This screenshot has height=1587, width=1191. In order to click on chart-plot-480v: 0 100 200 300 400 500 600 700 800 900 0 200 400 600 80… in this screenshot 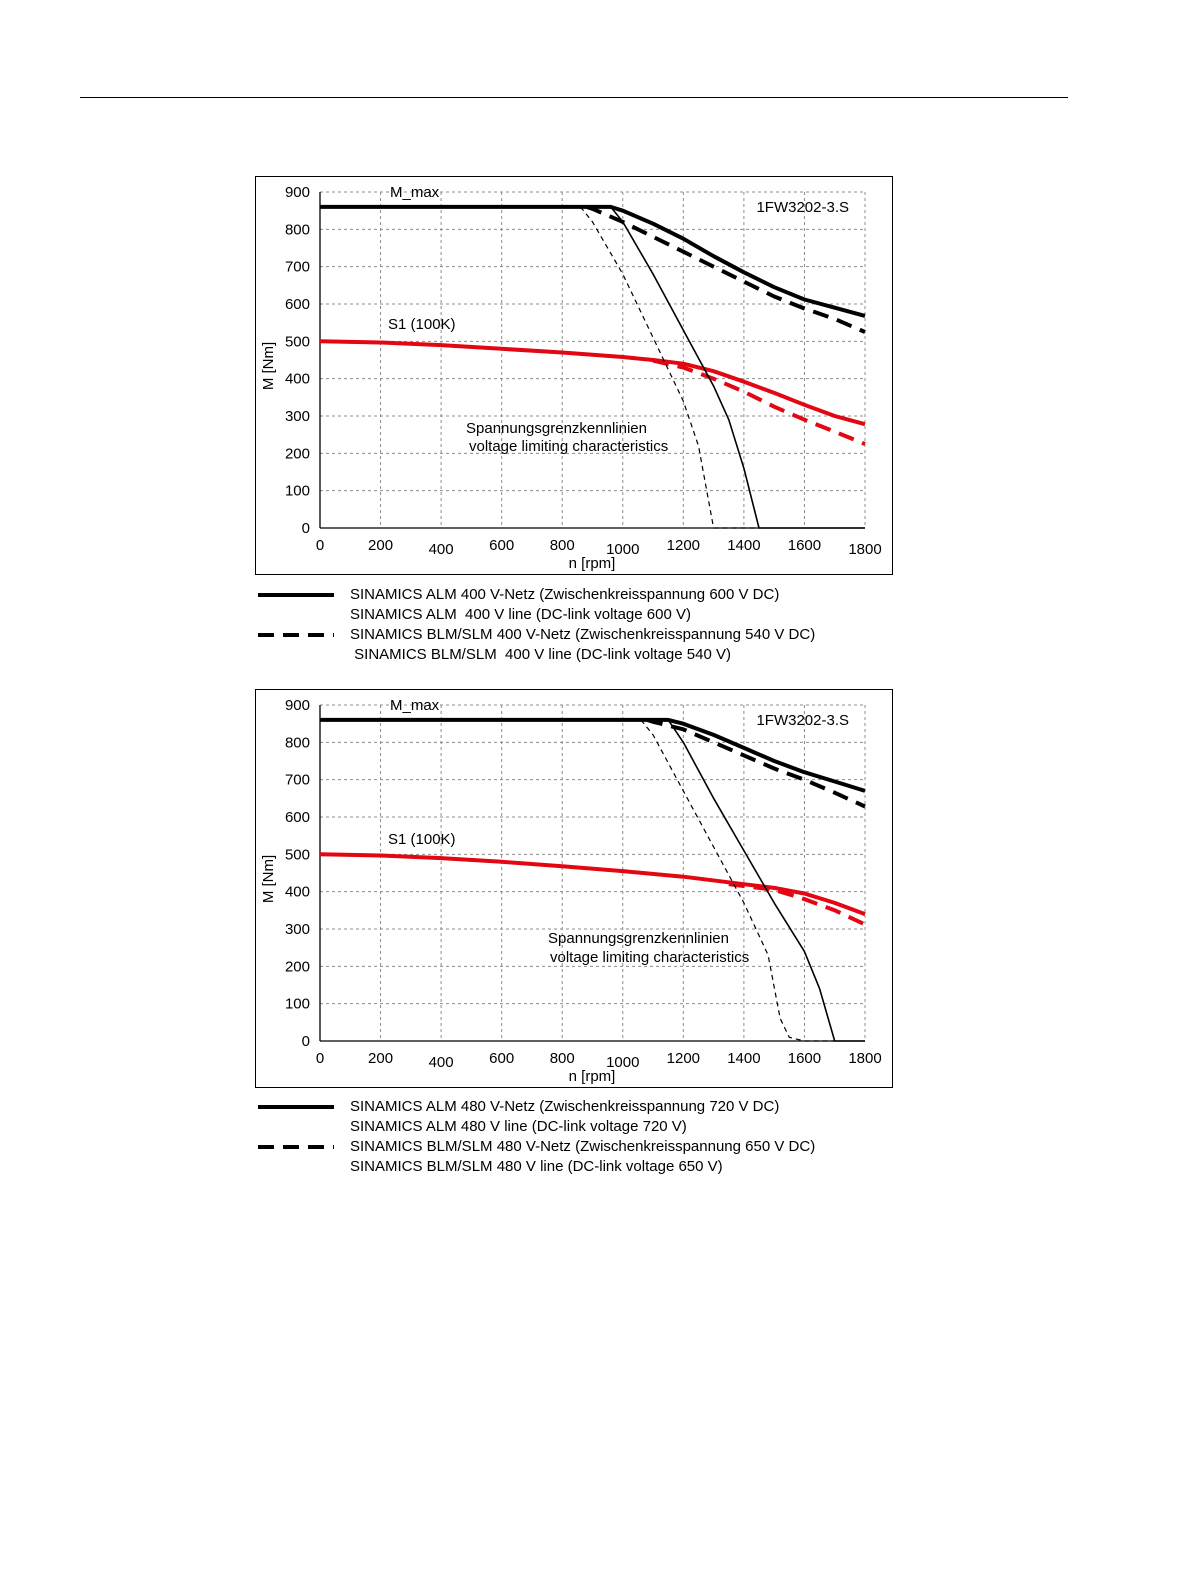, I will do `click(571, 891)`.